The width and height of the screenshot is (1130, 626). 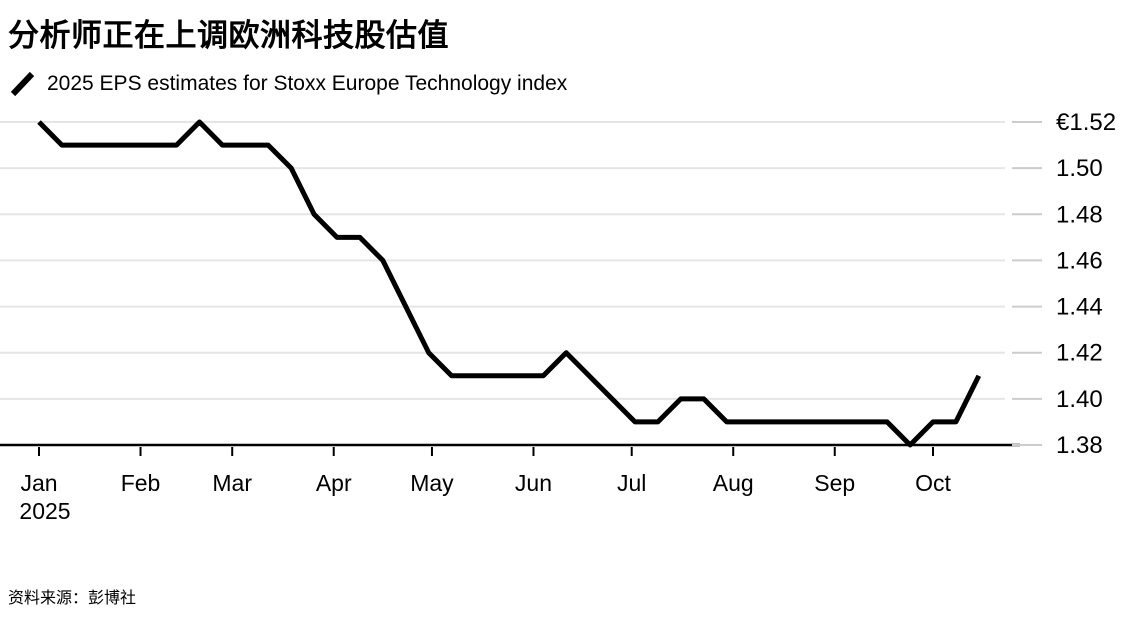 What do you see at coordinates (334, 483) in the screenshot?
I see `x-tick-label: Apr` at bounding box center [334, 483].